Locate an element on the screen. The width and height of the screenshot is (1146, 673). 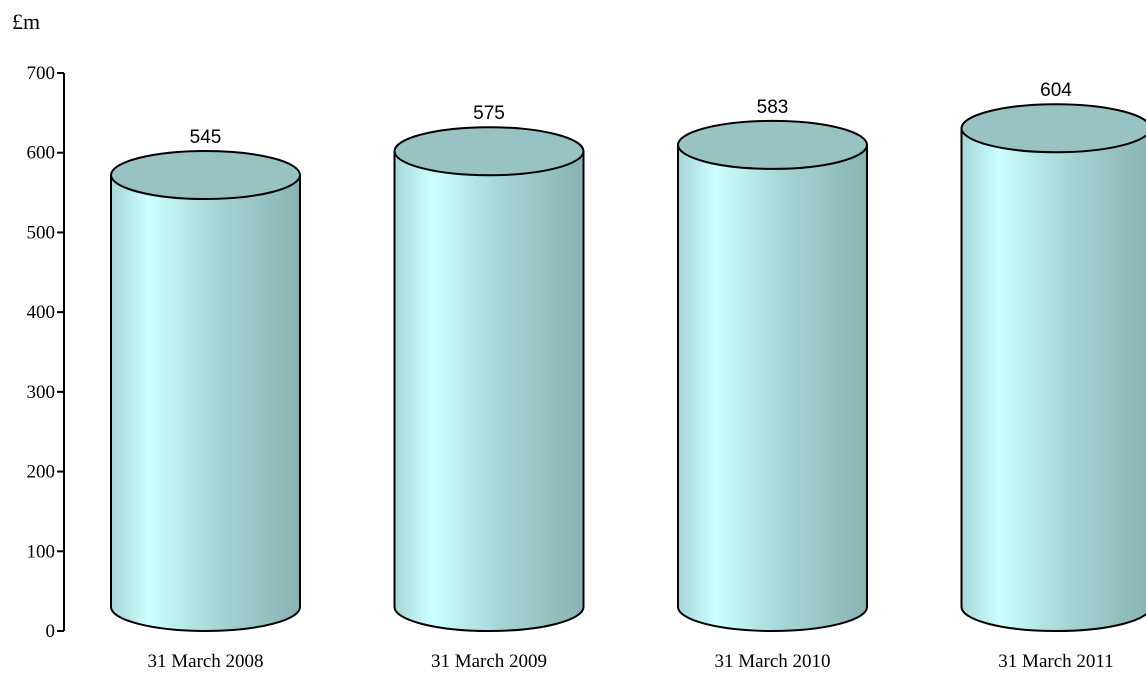
y-tick-label: 400 is located at coordinates (41, 312).